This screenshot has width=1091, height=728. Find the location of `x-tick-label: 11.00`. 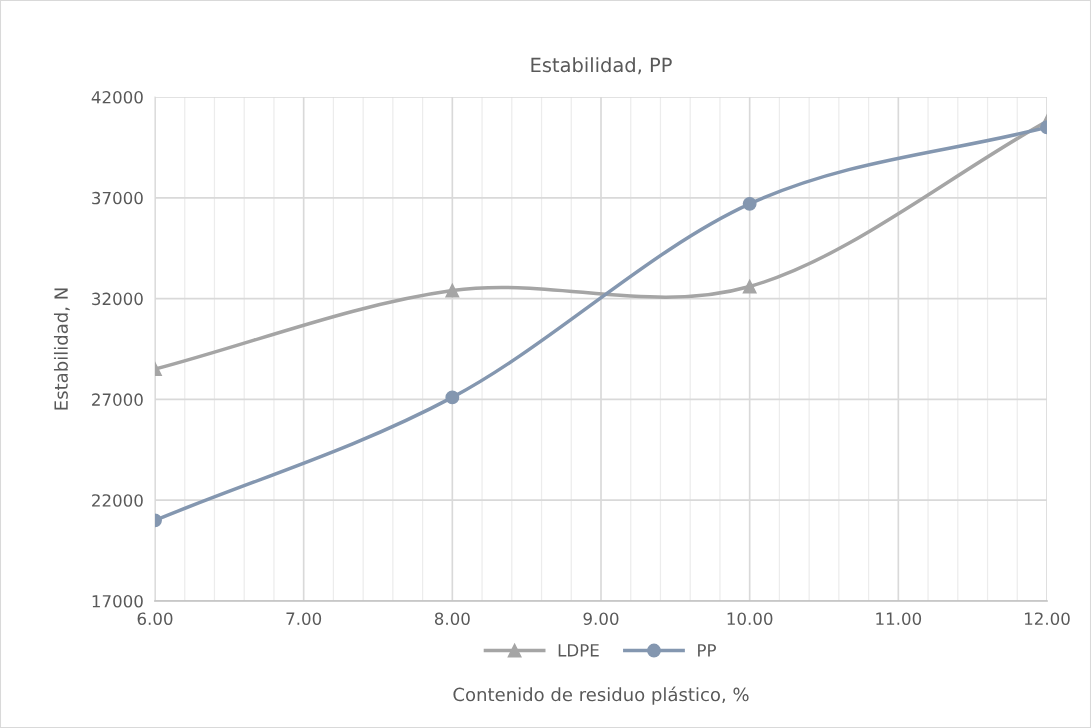

x-tick-label: 11.00 is located at coordinates (899, 619).